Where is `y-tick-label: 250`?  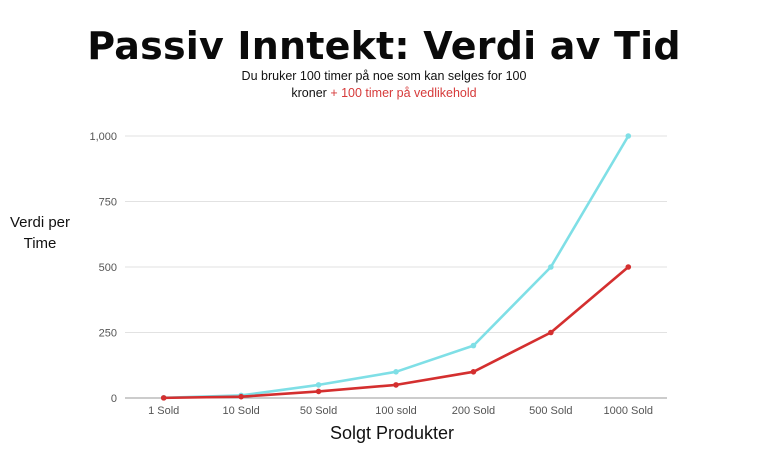 y-tick-label: 250 is located at coordinates (108, 334).